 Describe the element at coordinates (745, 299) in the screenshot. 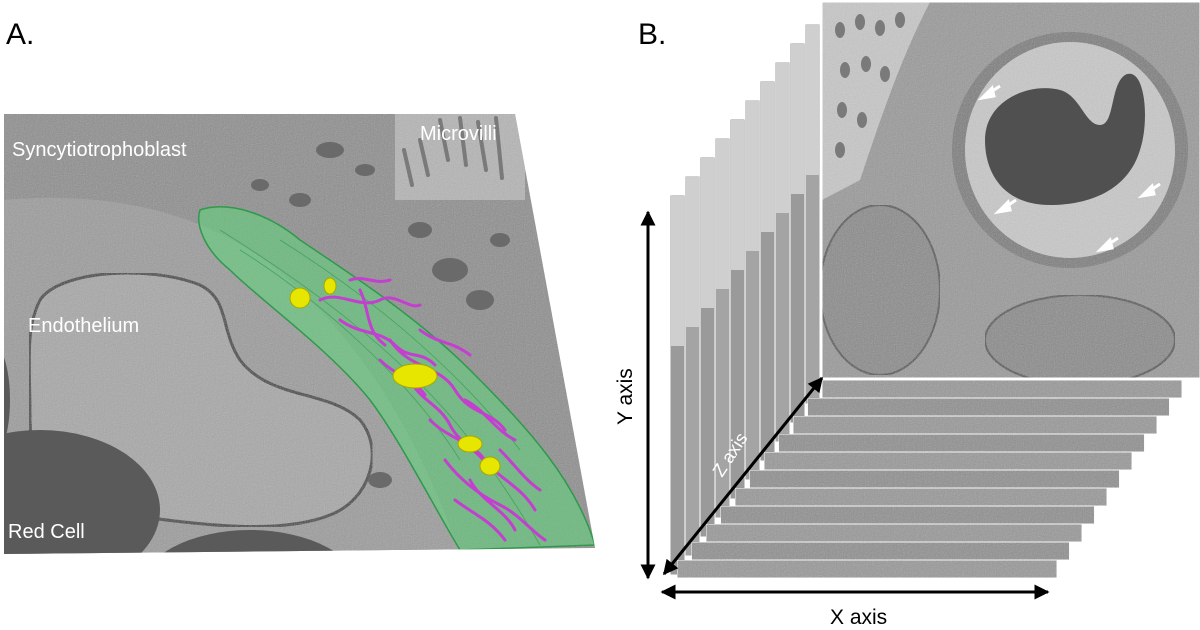

I see `stack-slices` at that location.